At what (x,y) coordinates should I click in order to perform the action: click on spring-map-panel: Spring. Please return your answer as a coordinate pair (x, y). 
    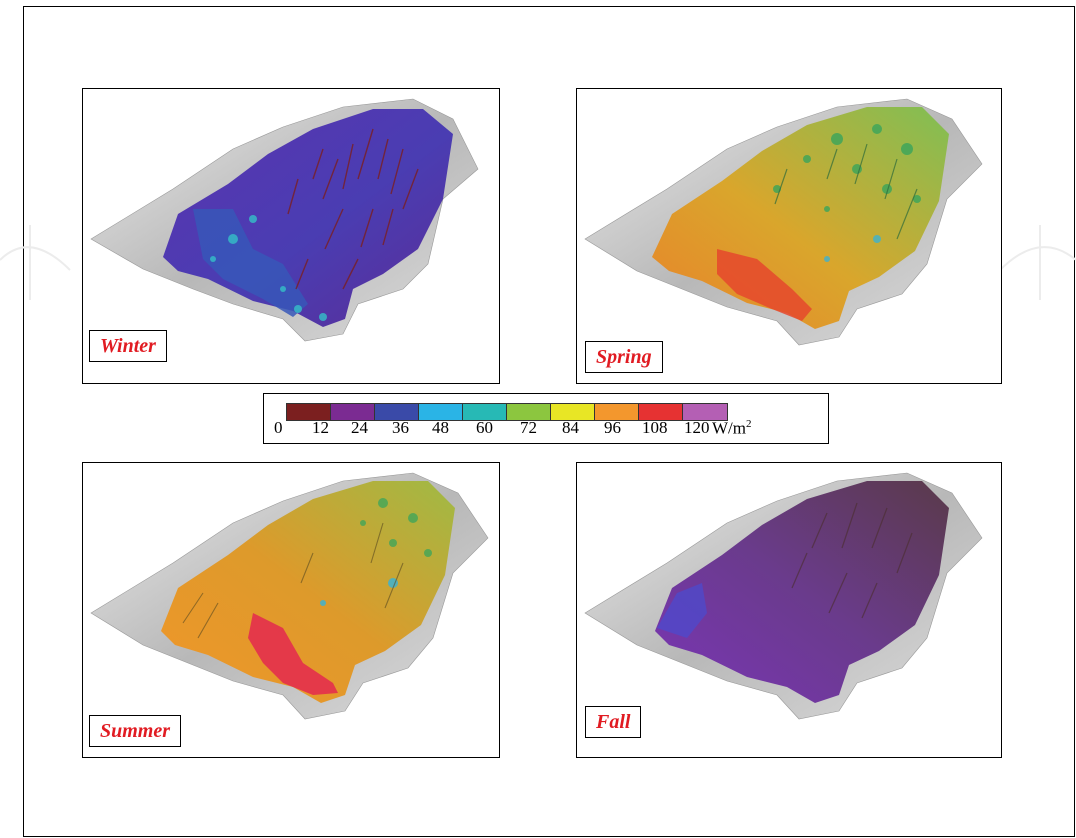
    Looking at the image, I should click on (789, 236).